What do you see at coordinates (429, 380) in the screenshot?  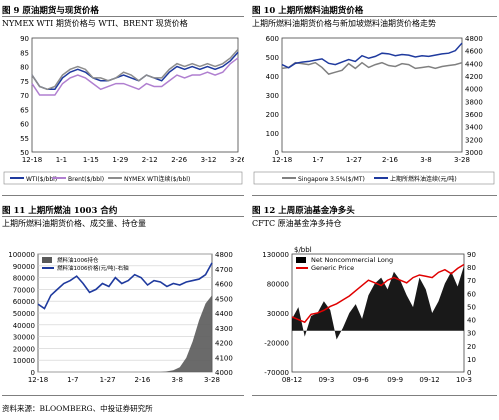 I see `x-tick-label: 09-12` at bounding box center [429, 380].